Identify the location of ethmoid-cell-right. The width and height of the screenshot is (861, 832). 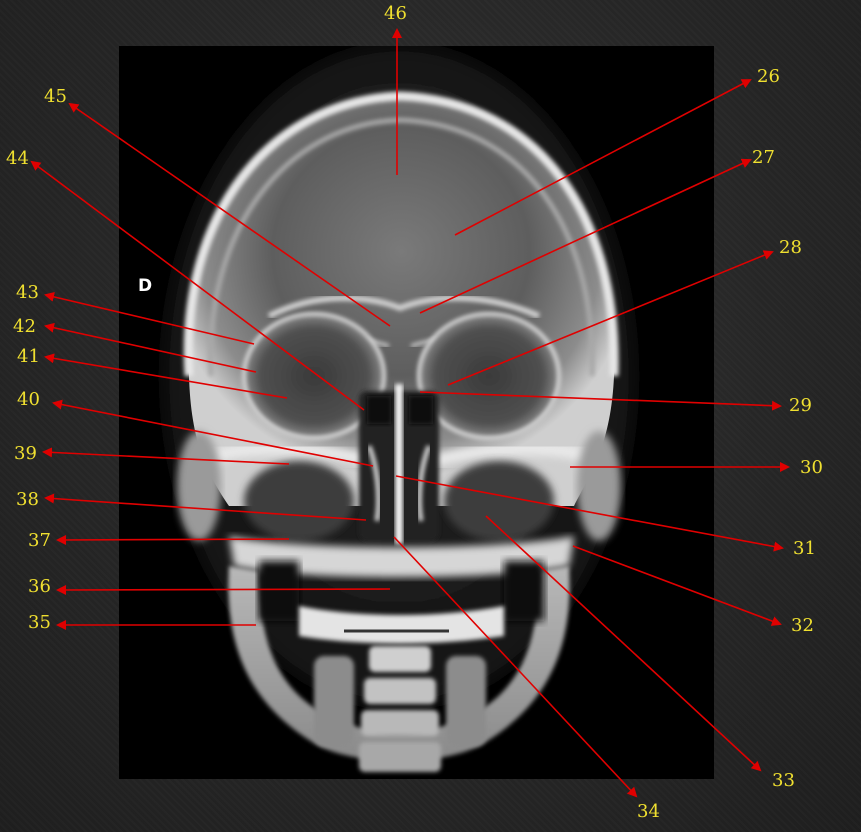
(421, 410).